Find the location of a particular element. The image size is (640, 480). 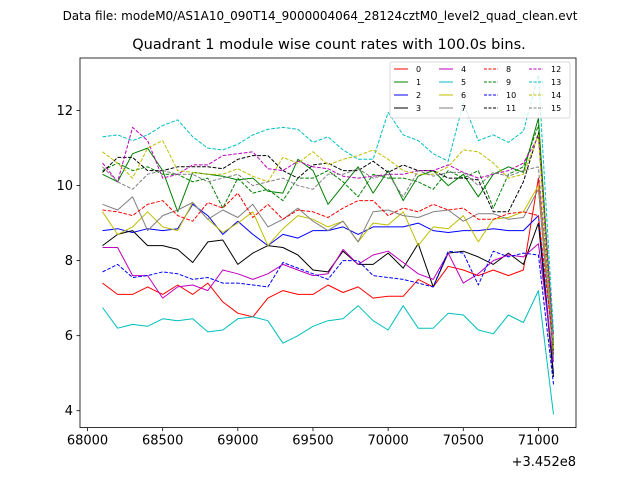

y-tick-label: 8 is located at coordinates (69, 261).